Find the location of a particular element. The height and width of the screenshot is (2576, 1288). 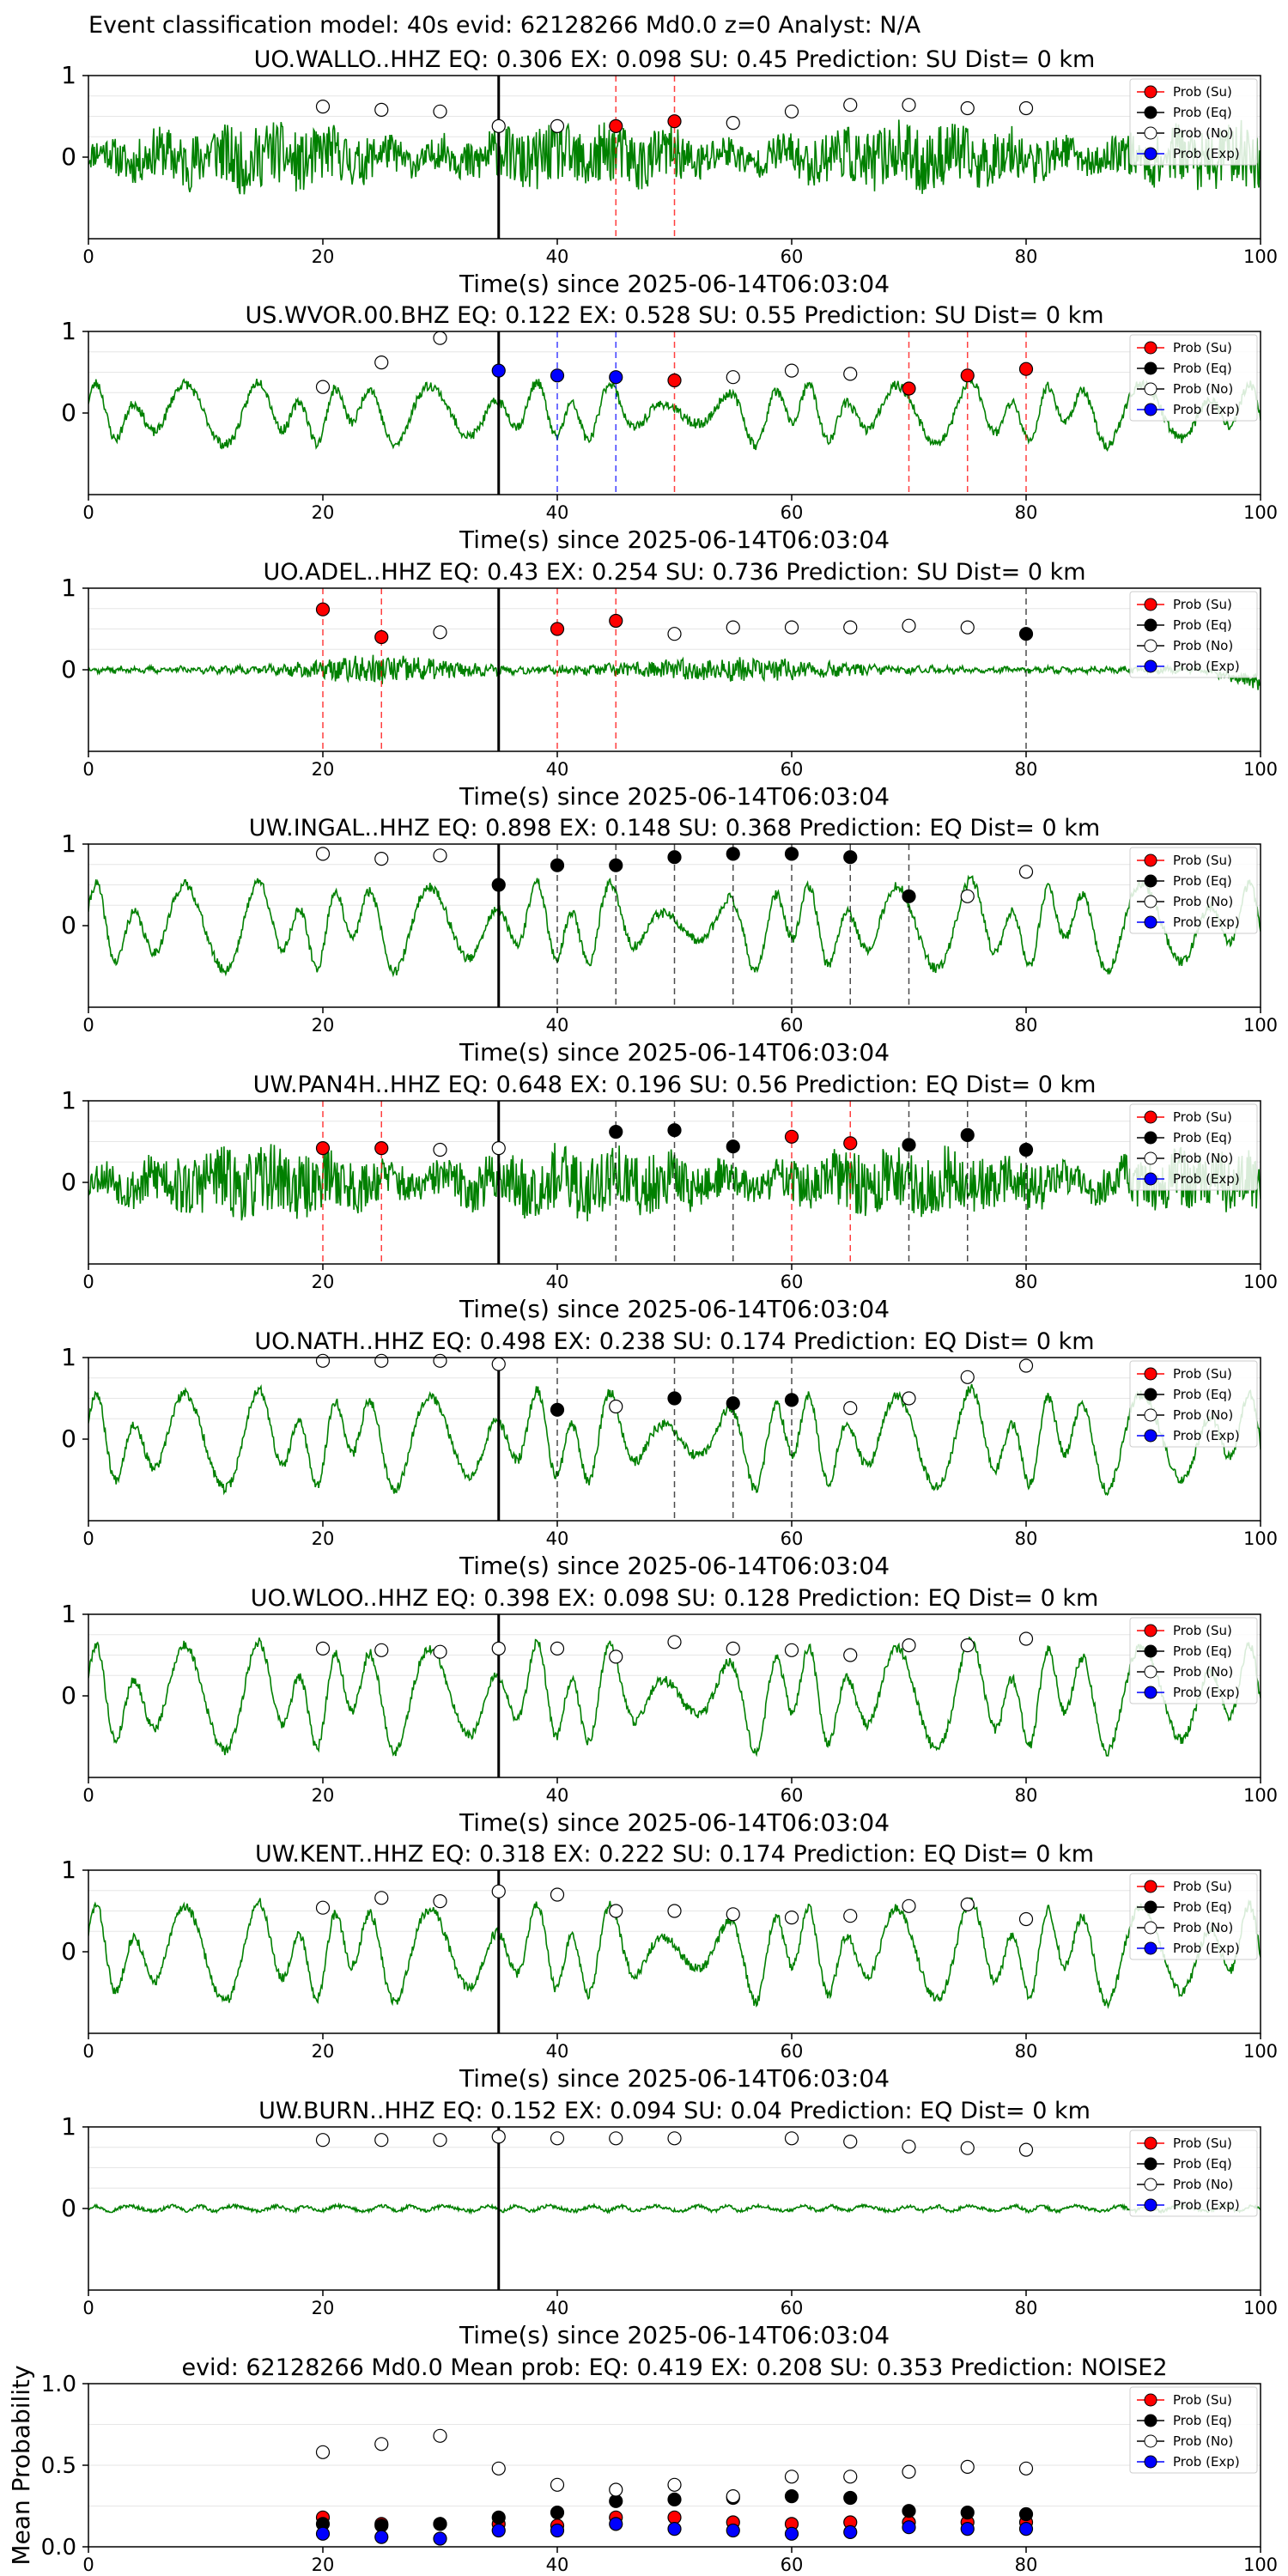

y-tick-label: 0 is located at coordinates (69, 1439).